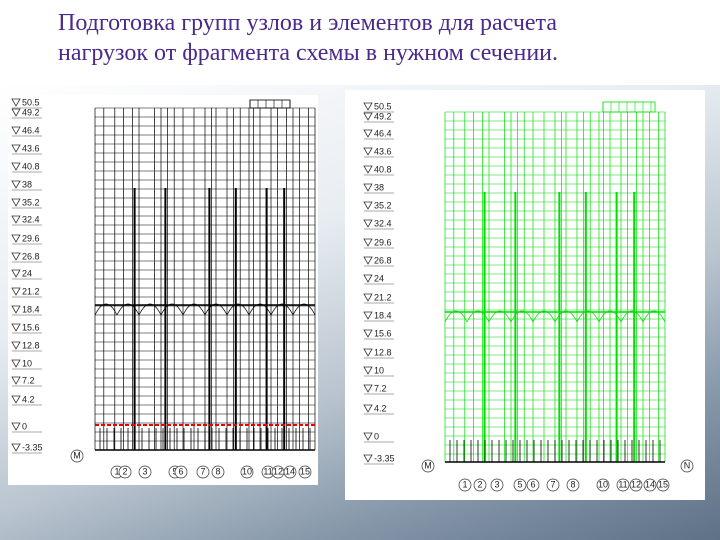 The width and height of the screenshot is (720, 540). What do you see at coordinates (31, 291) in the screenshot?
I see `level-label: 21.2` at bounding box center [31, 291].